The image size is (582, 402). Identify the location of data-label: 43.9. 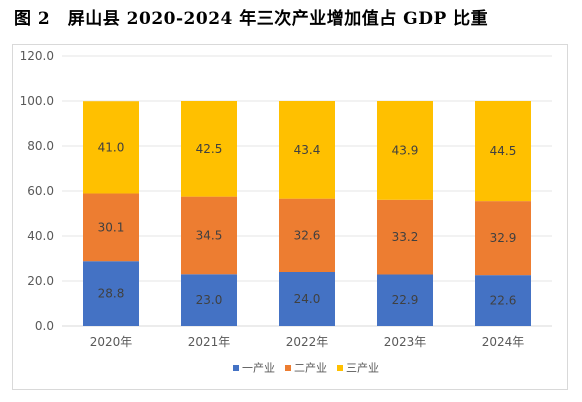
(405, 150).